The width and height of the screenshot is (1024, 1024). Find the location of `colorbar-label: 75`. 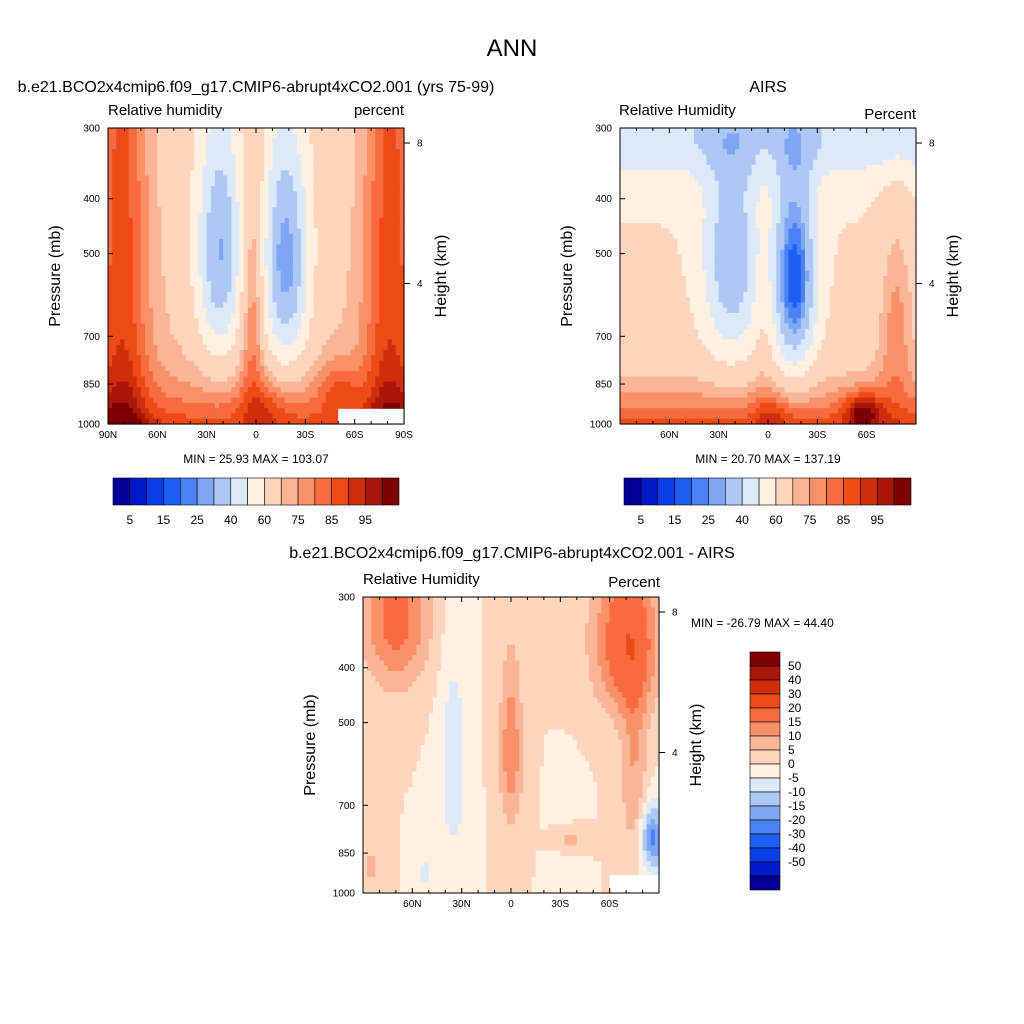

colorbar-label: 75 is located at coordinates (298, 520).